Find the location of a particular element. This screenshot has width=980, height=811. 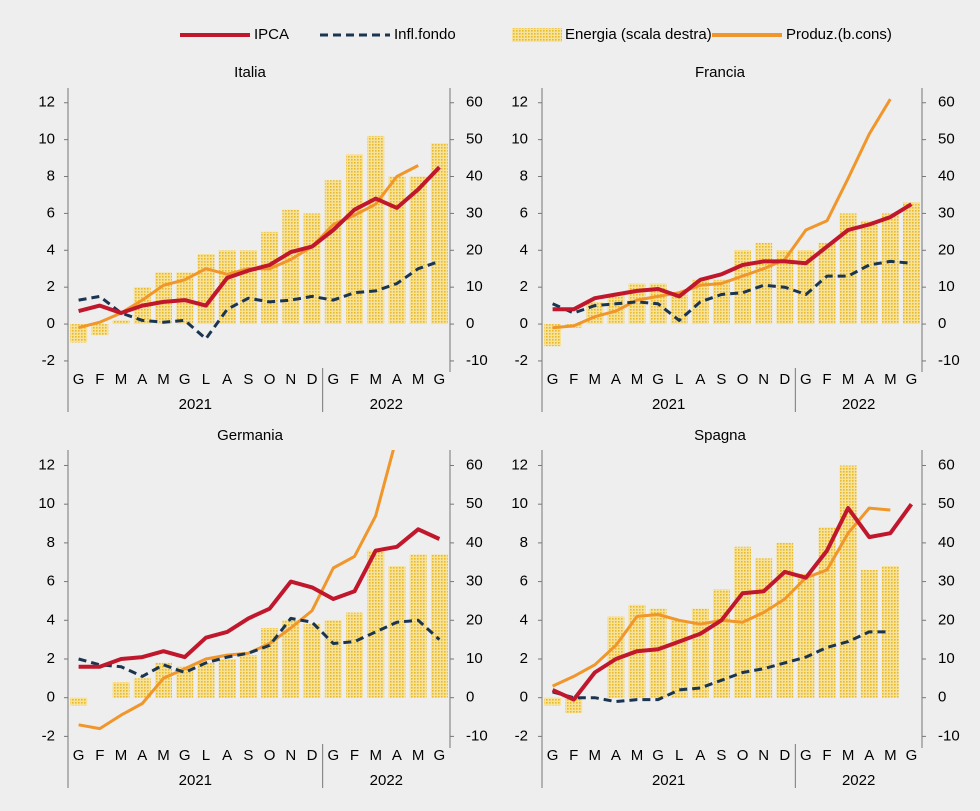

y2-tick-label: 10 is located at coordinates (474, 658).